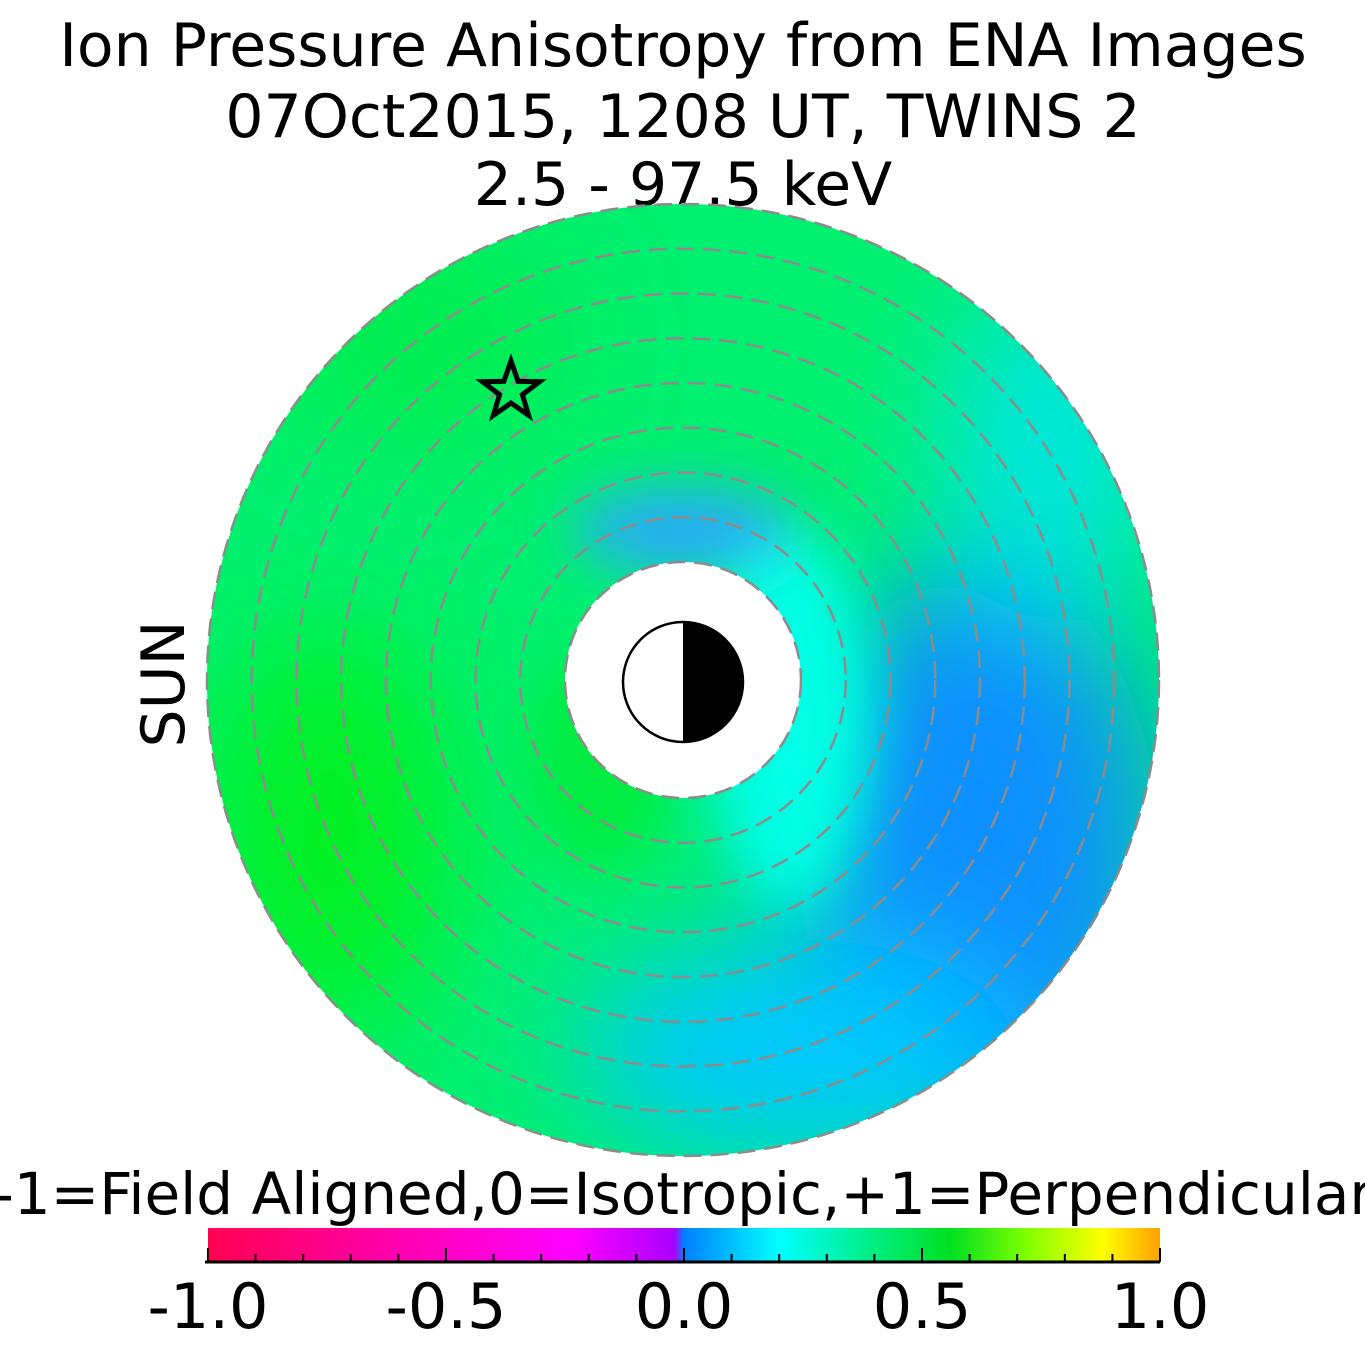 This screenshot has width=1365, height=1365. What do you see at coordinates (511, 387) in the screenshot?
I see `star-marker-icon` at bounding box center [511, 387].